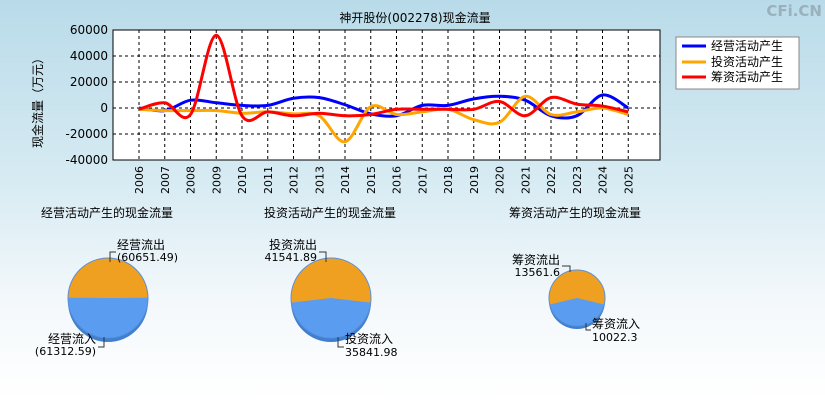  Describe the element at coordinates (369, 338) in the screenshot. I see `pie-slice-label: 投资流入` at that location.